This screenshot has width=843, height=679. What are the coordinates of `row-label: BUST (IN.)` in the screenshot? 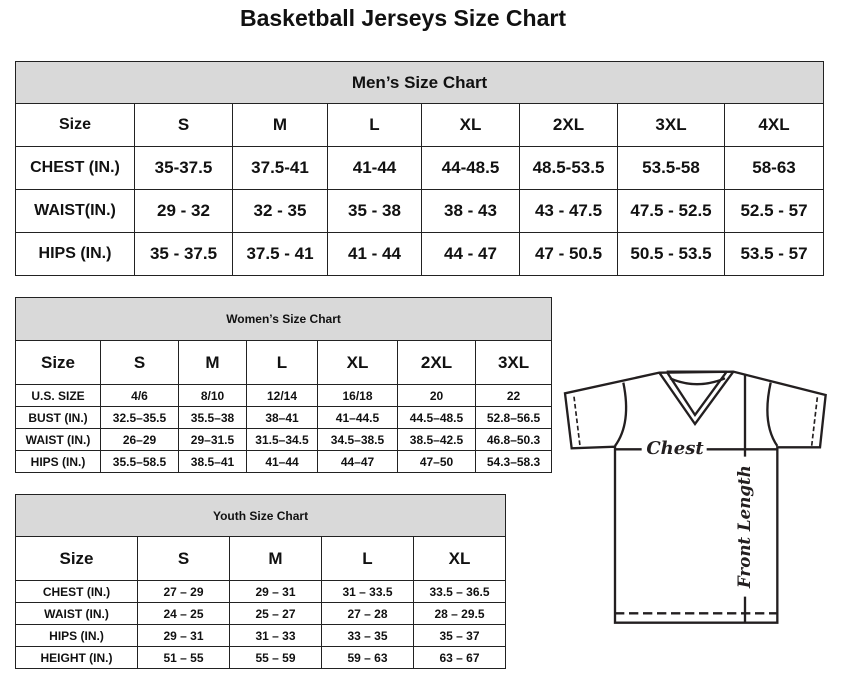 It's located at (58, 417).